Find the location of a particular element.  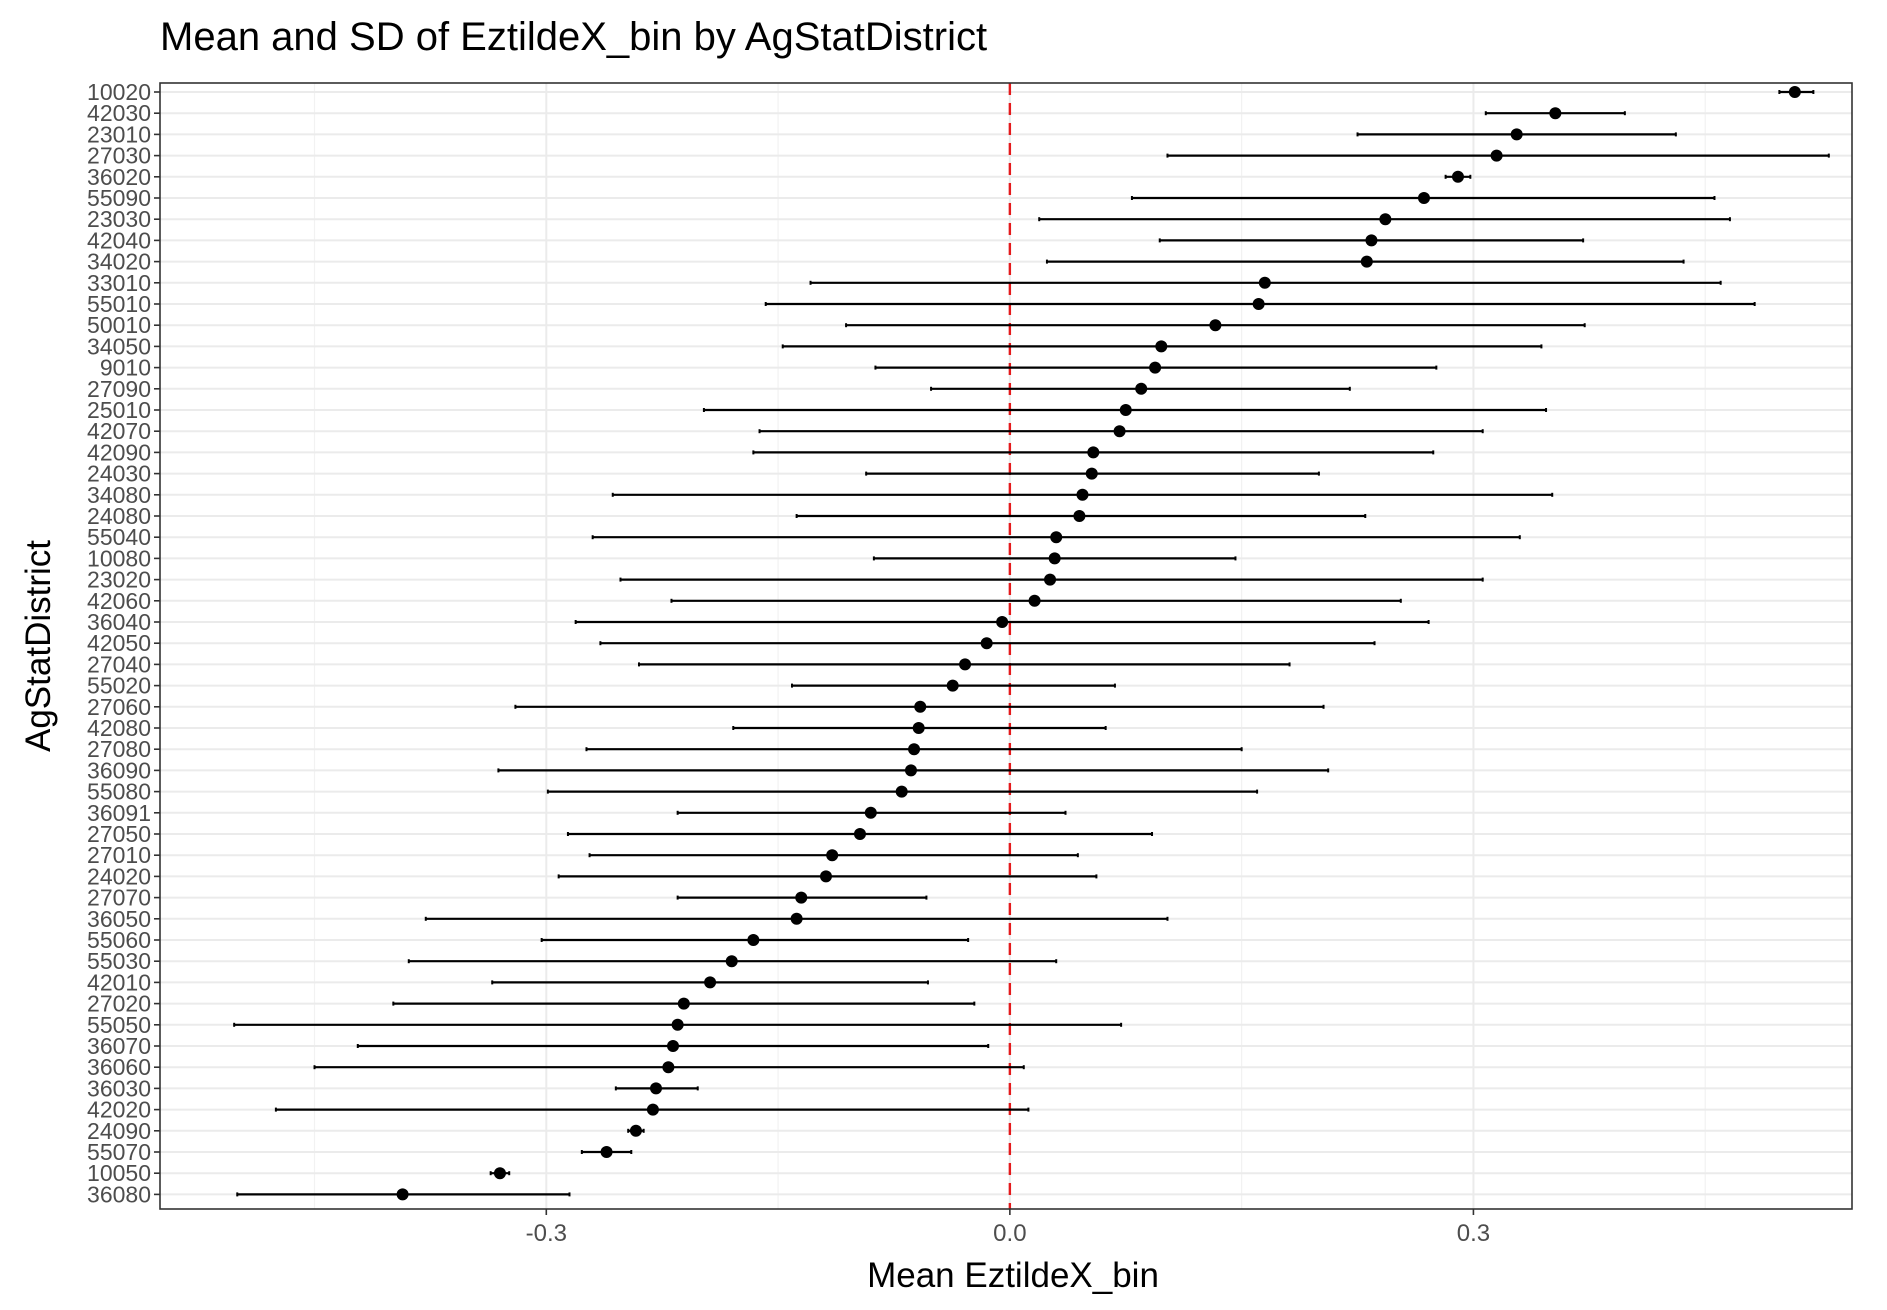

y-tick-label: 27060 is located at coordinates (119, 707).